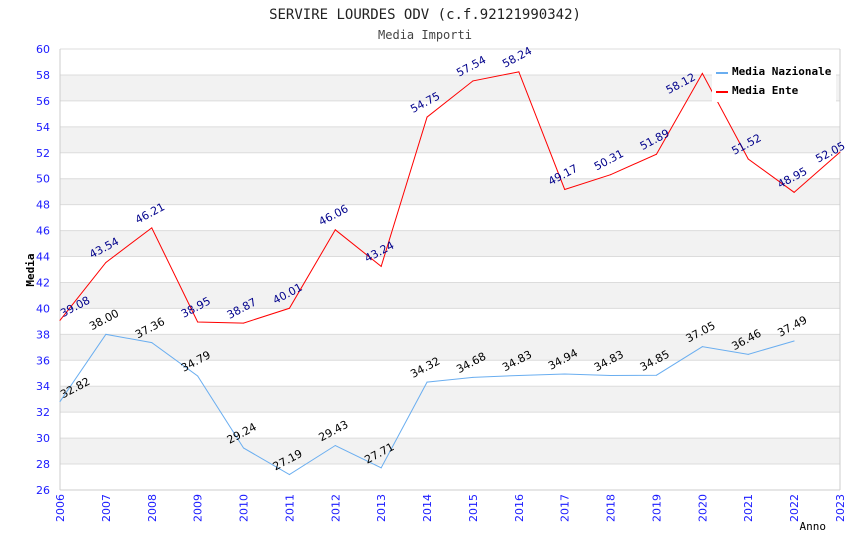  Describe the element at coordinates (335, 508) in the screenshot. I see `x-tick-label: 2012` at that location.